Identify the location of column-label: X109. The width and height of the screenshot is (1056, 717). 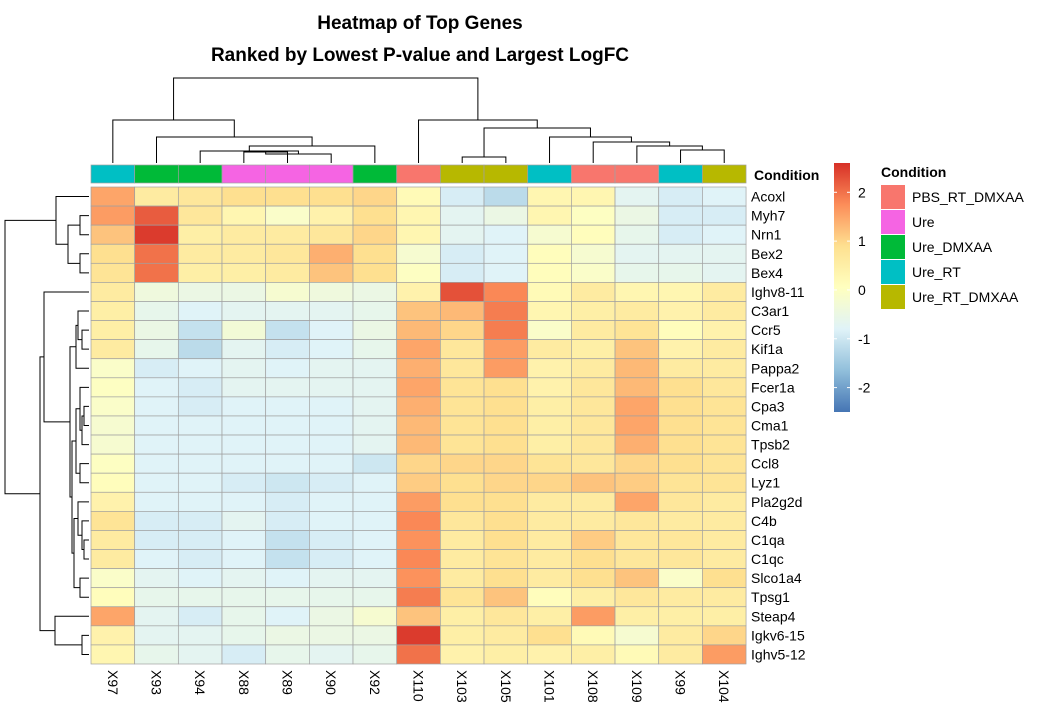
(637, 686).